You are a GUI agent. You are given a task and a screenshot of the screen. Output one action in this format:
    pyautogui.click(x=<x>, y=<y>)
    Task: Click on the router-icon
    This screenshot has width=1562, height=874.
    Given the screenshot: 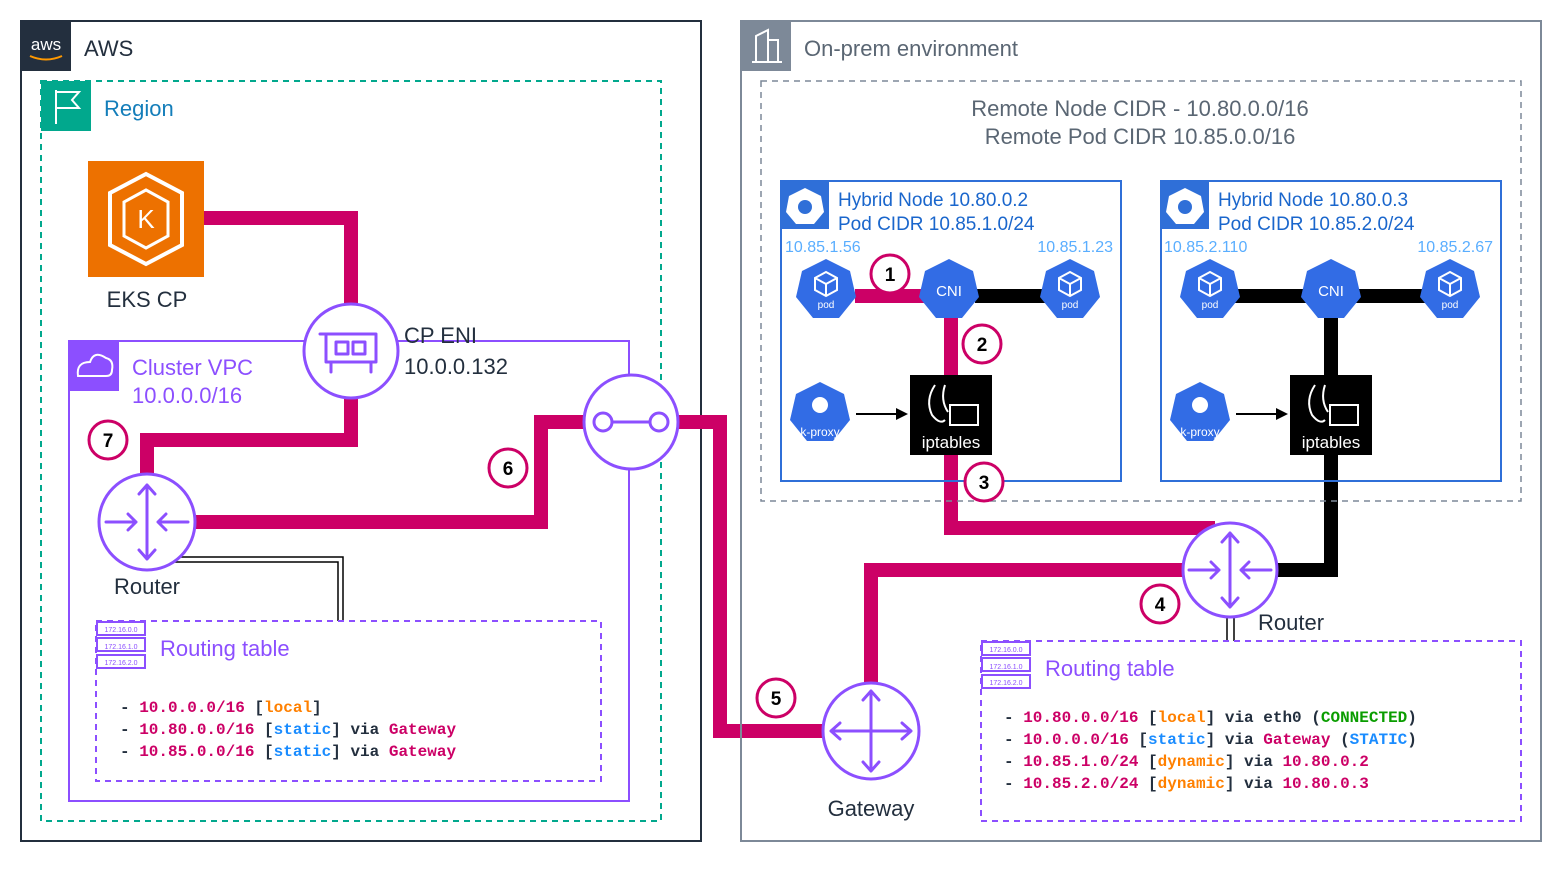 What is the action you would take?
    pyautogui.click(x=147, y=522)
    